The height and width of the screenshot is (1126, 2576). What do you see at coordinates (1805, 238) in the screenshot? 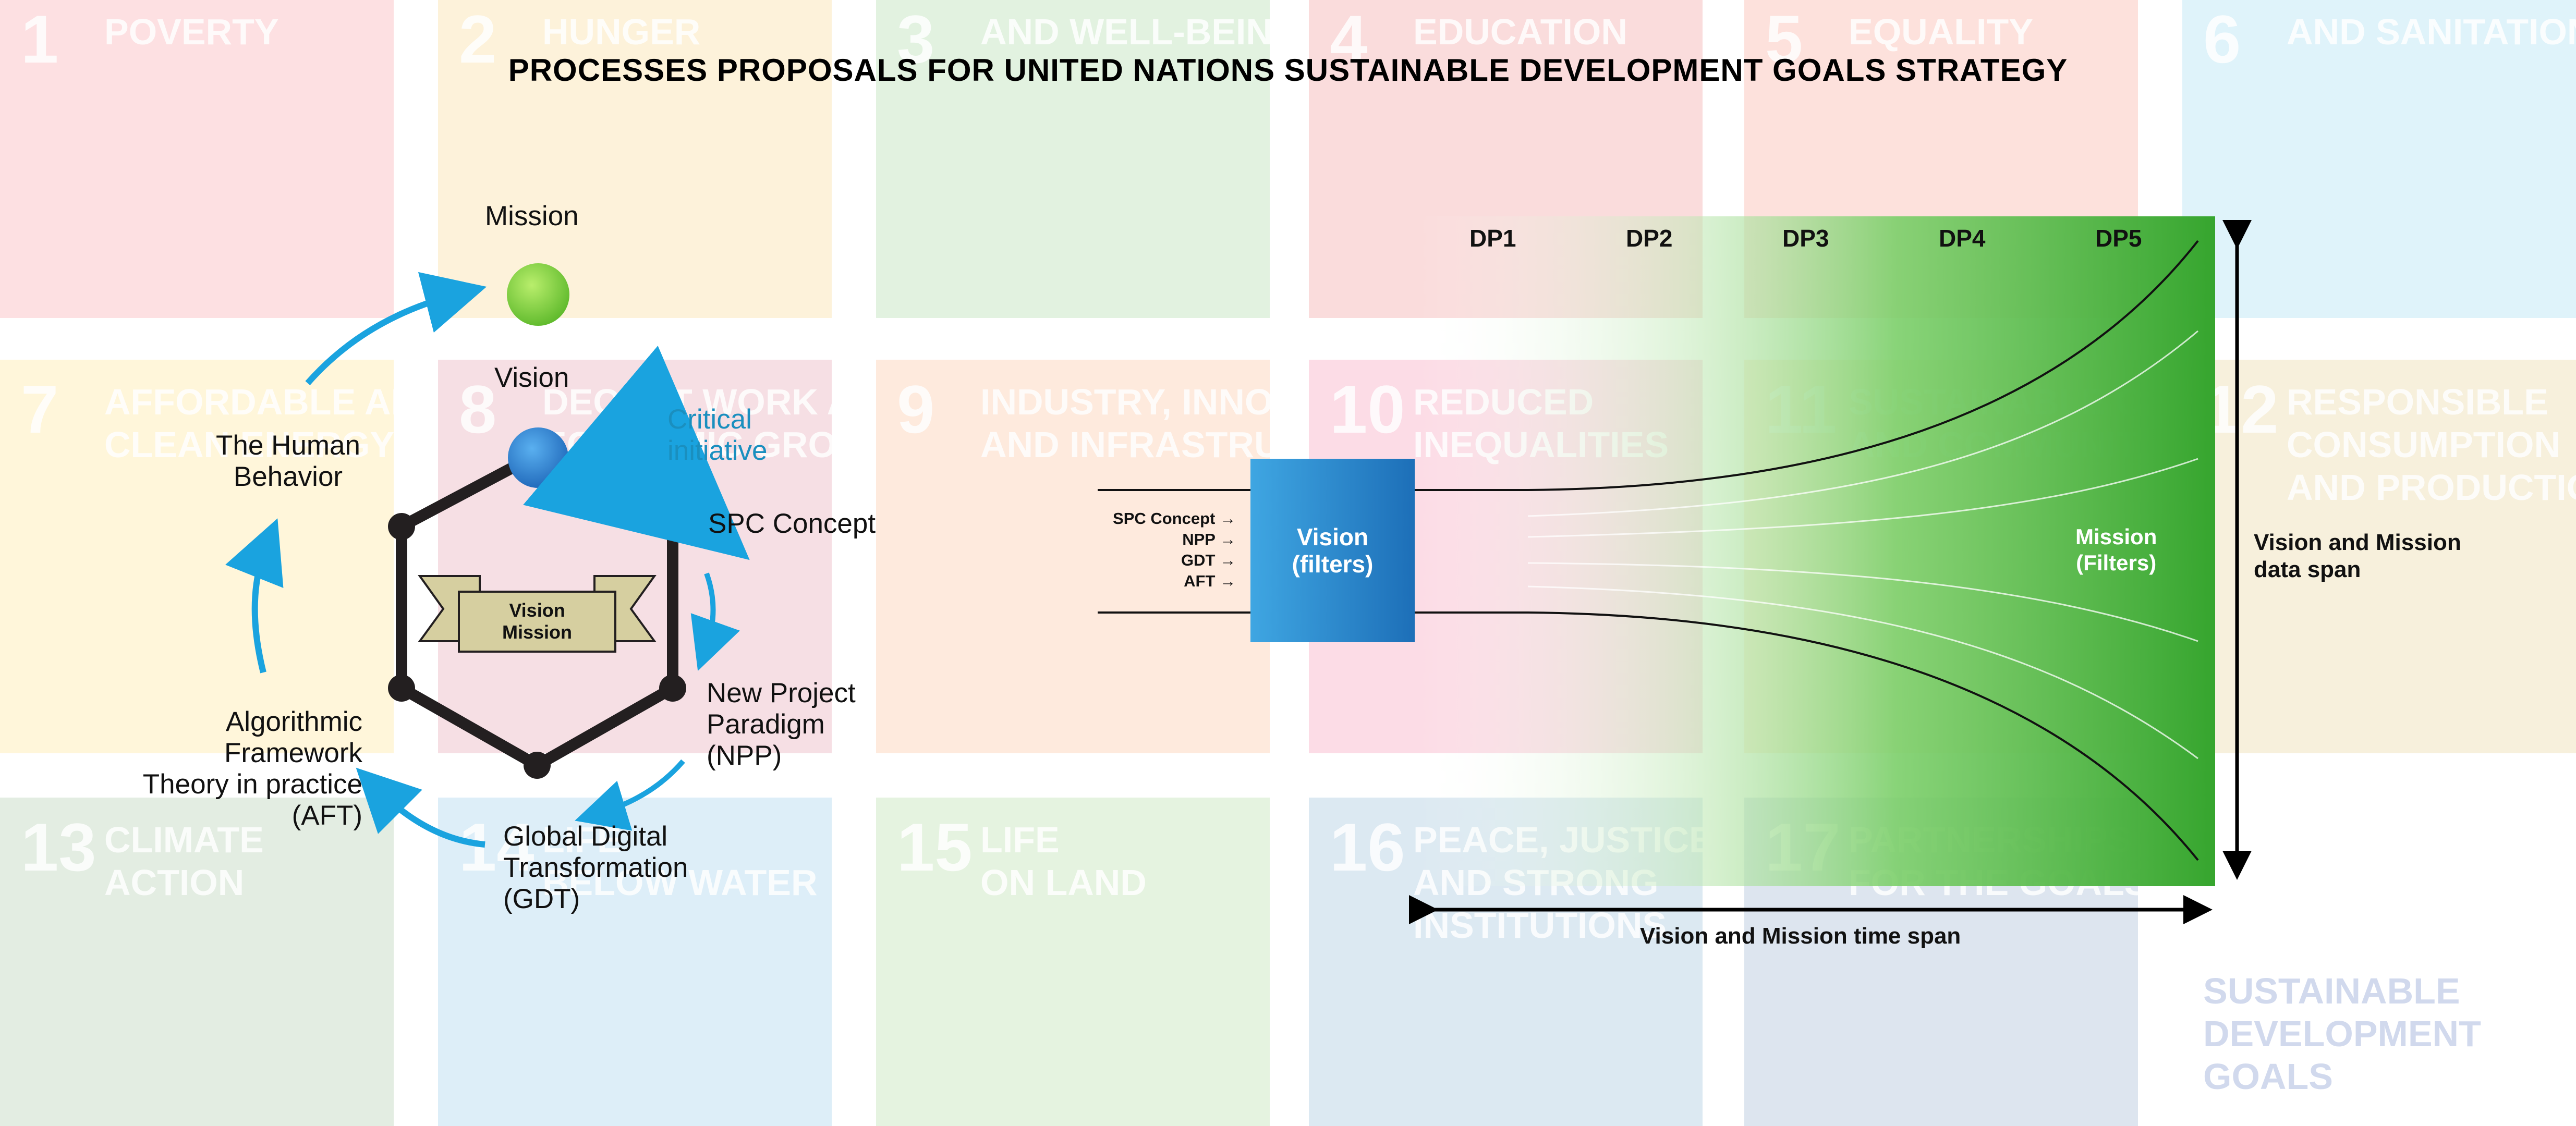
I see `dp-label: DP3` at bounding box center [1805, 238].